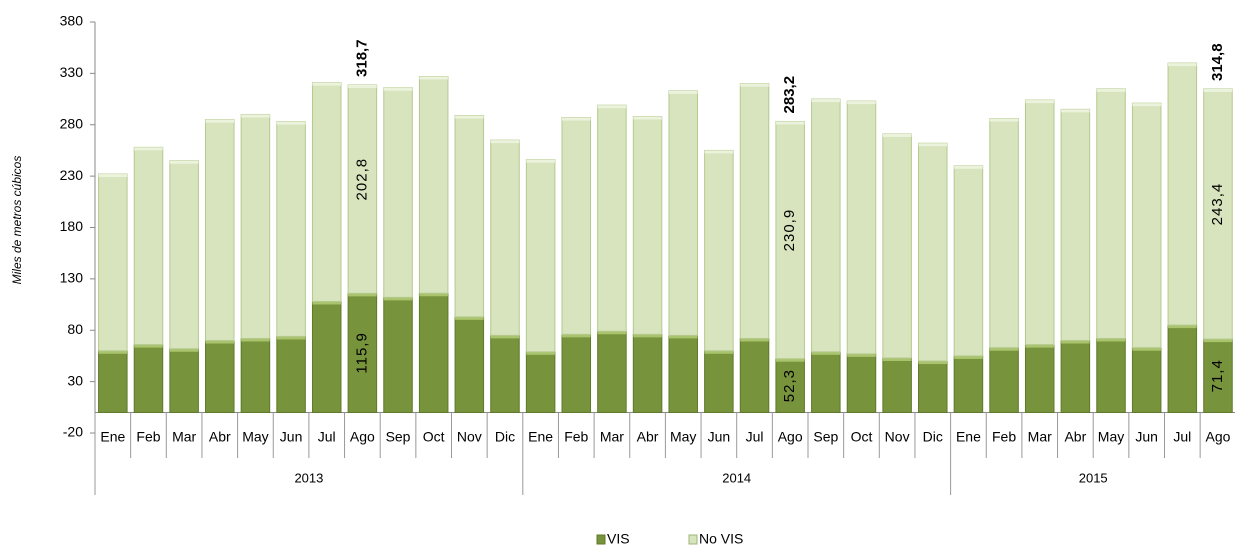 The image size is (1235, 550). I want to click on value-label: 230,9, so click(789, 230).